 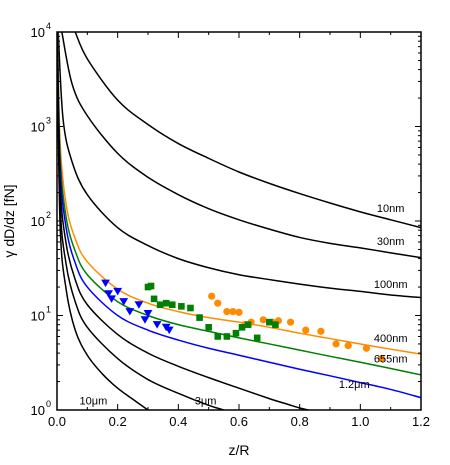 I want to click on x-tick-label: 0.2, so click(x=118, y=421).